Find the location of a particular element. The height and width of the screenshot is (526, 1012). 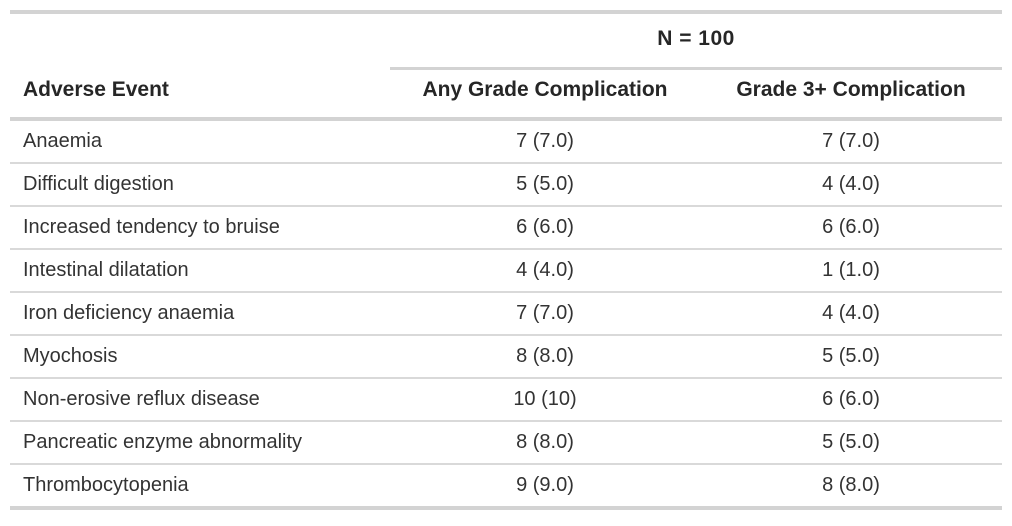

any-grade-value-cell: 6 (6.0) is located at coordinates (545, 228).